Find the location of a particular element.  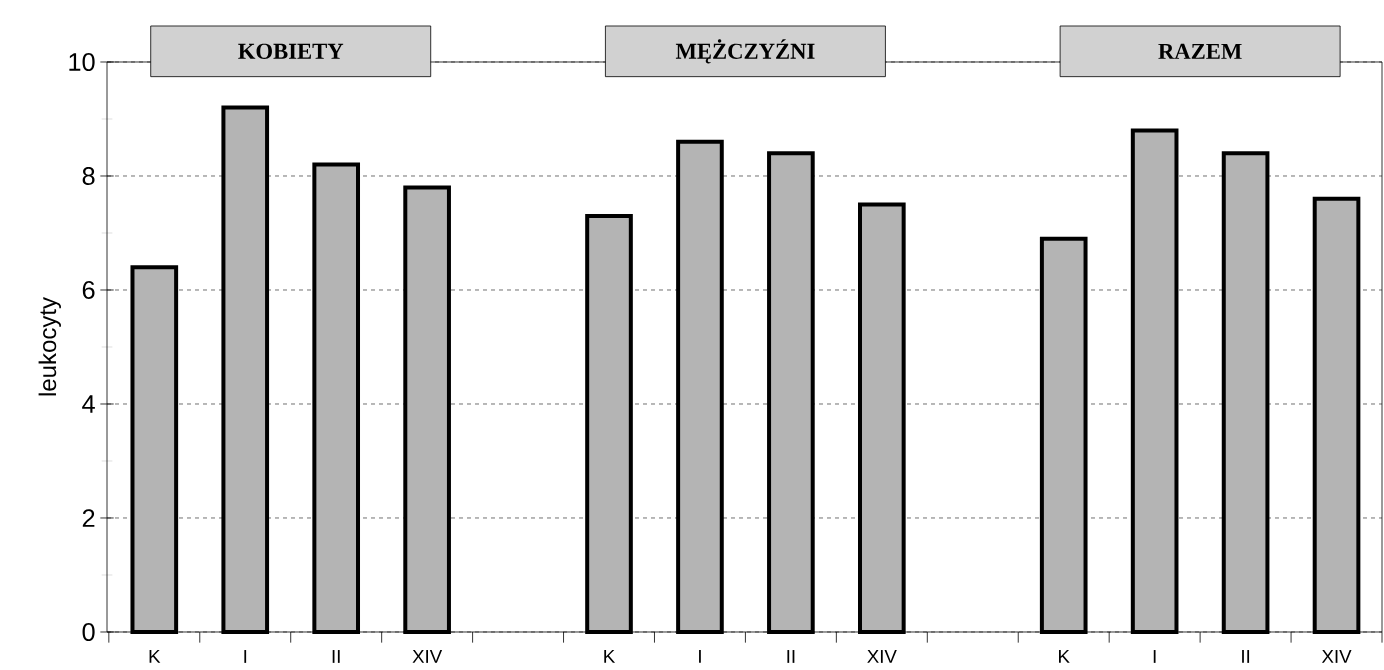

y-tick-label: 6 is located at coordinates (88, 290).